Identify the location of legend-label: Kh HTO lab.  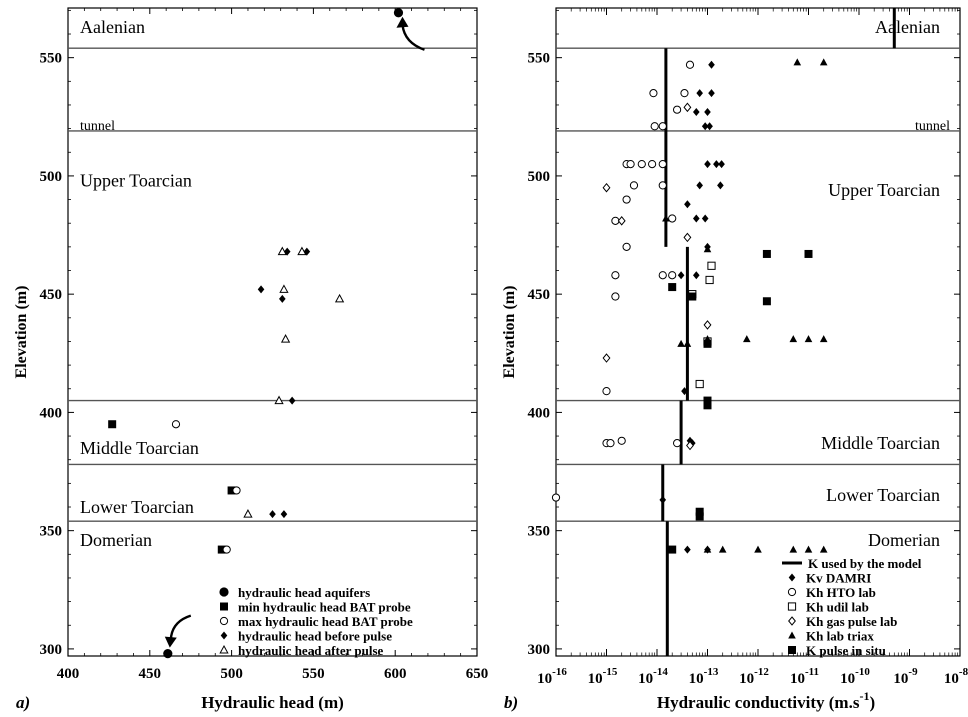
(841, 592).